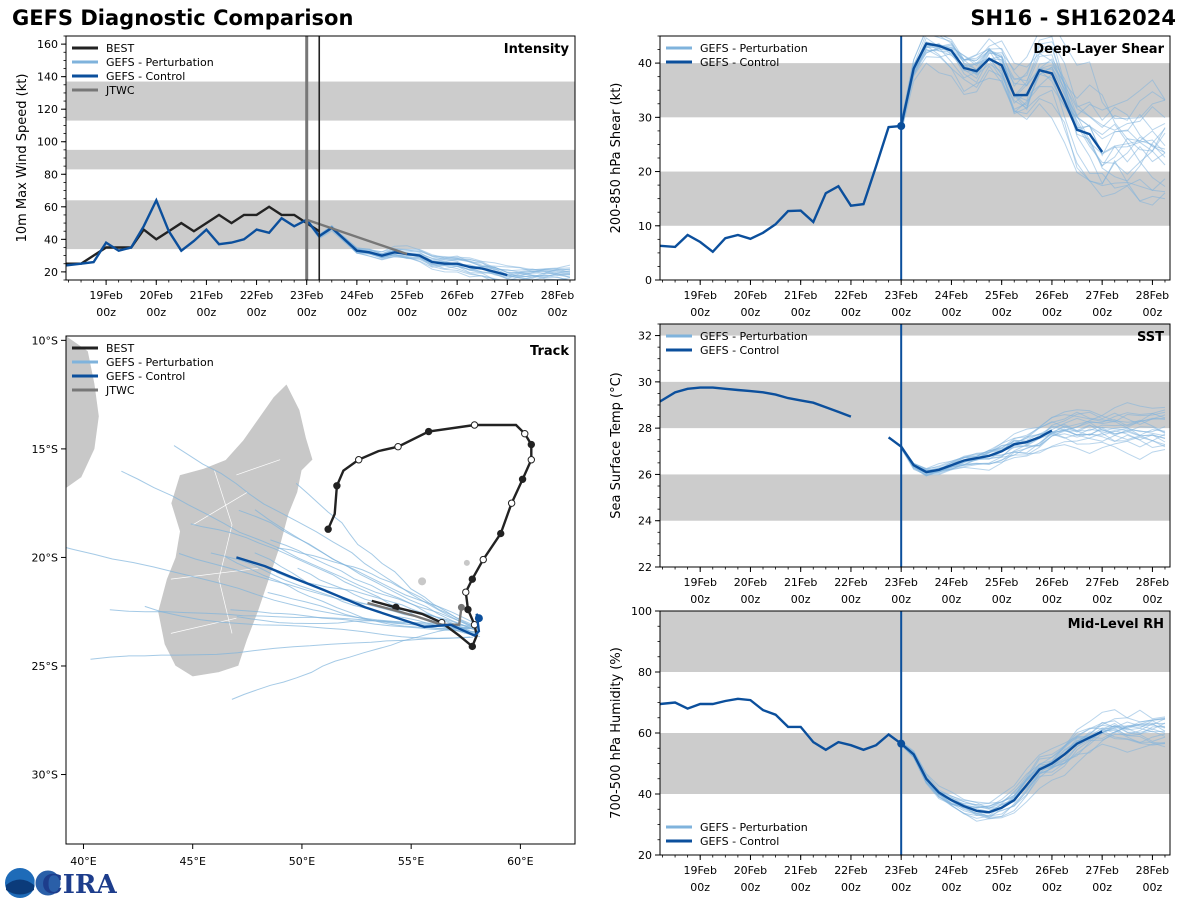 This screenshot has height=900, width=1200. I want to click on intensity-jtwc-line, so click(357, 237).